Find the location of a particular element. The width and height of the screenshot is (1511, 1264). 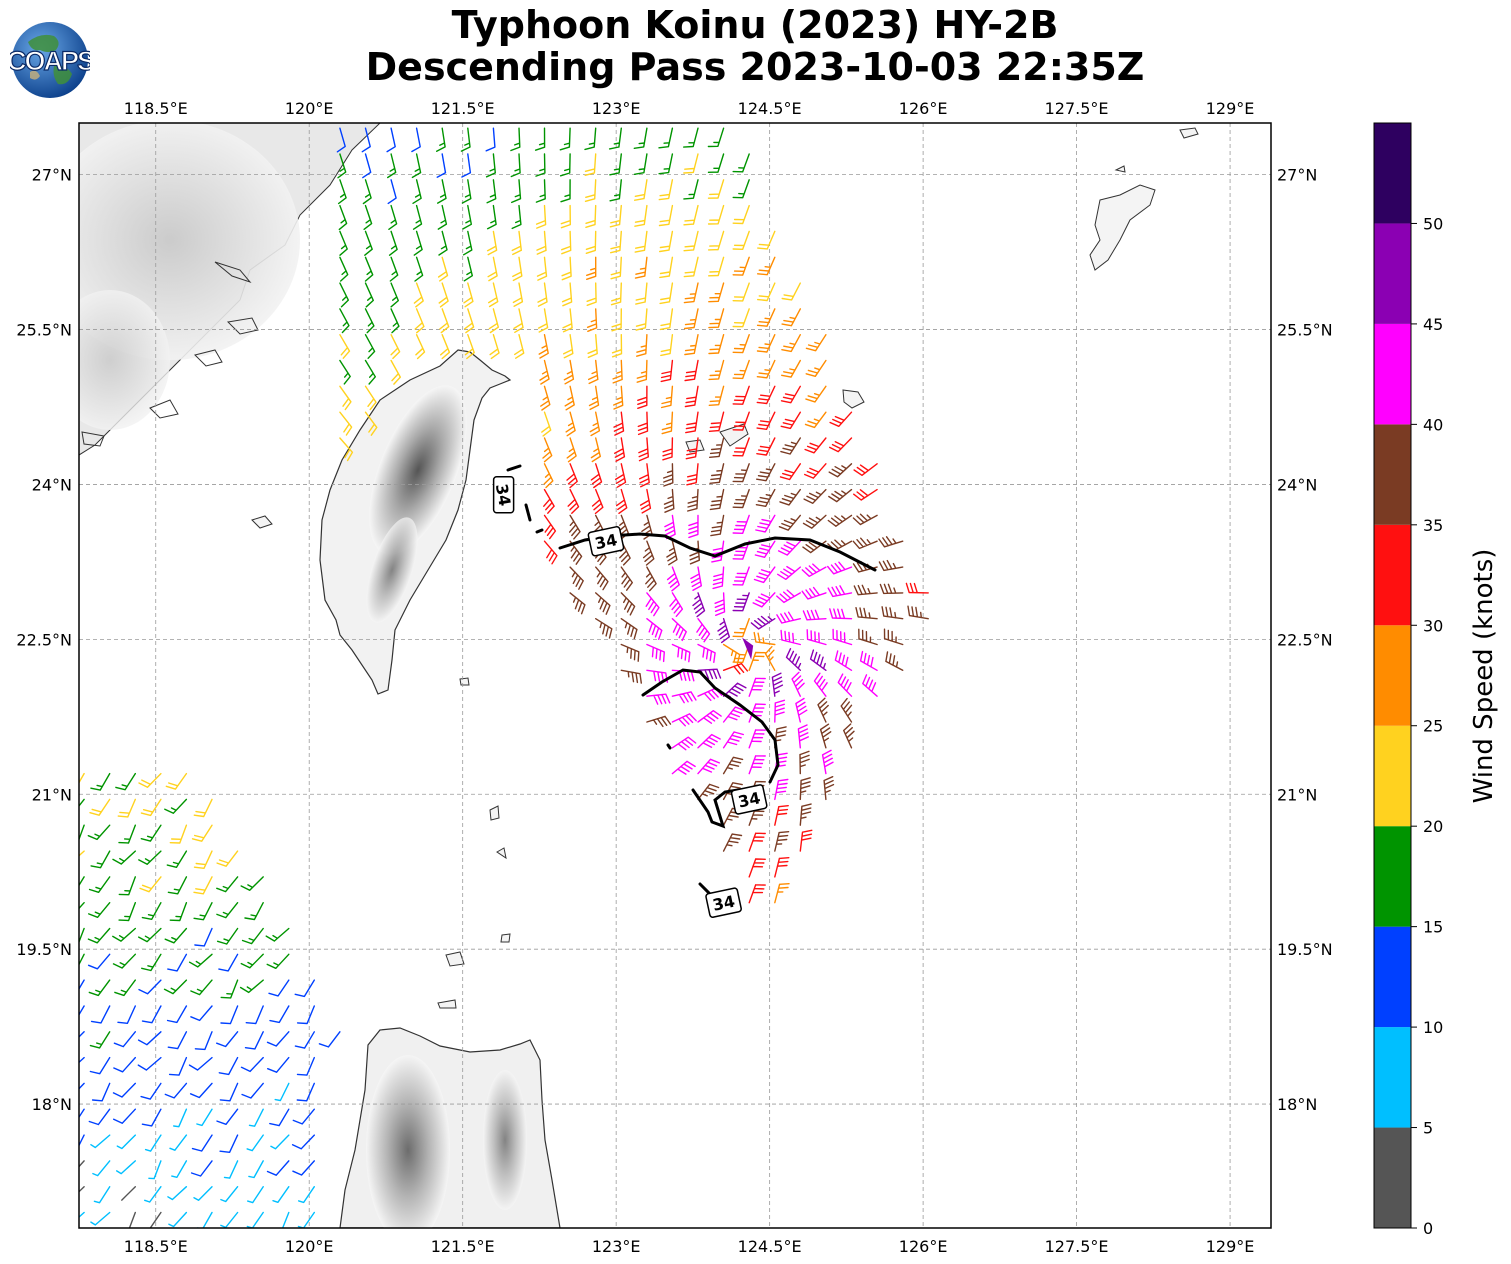

lon-tick-label-top: 124.5°E is located at coordinates (770, 108).